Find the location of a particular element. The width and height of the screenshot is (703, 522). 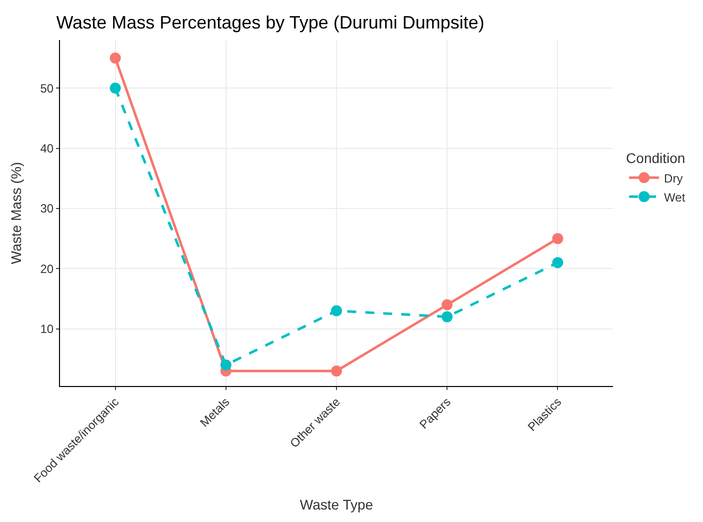

x-axis-title: Waste Type is located at coordinates (337, 504).